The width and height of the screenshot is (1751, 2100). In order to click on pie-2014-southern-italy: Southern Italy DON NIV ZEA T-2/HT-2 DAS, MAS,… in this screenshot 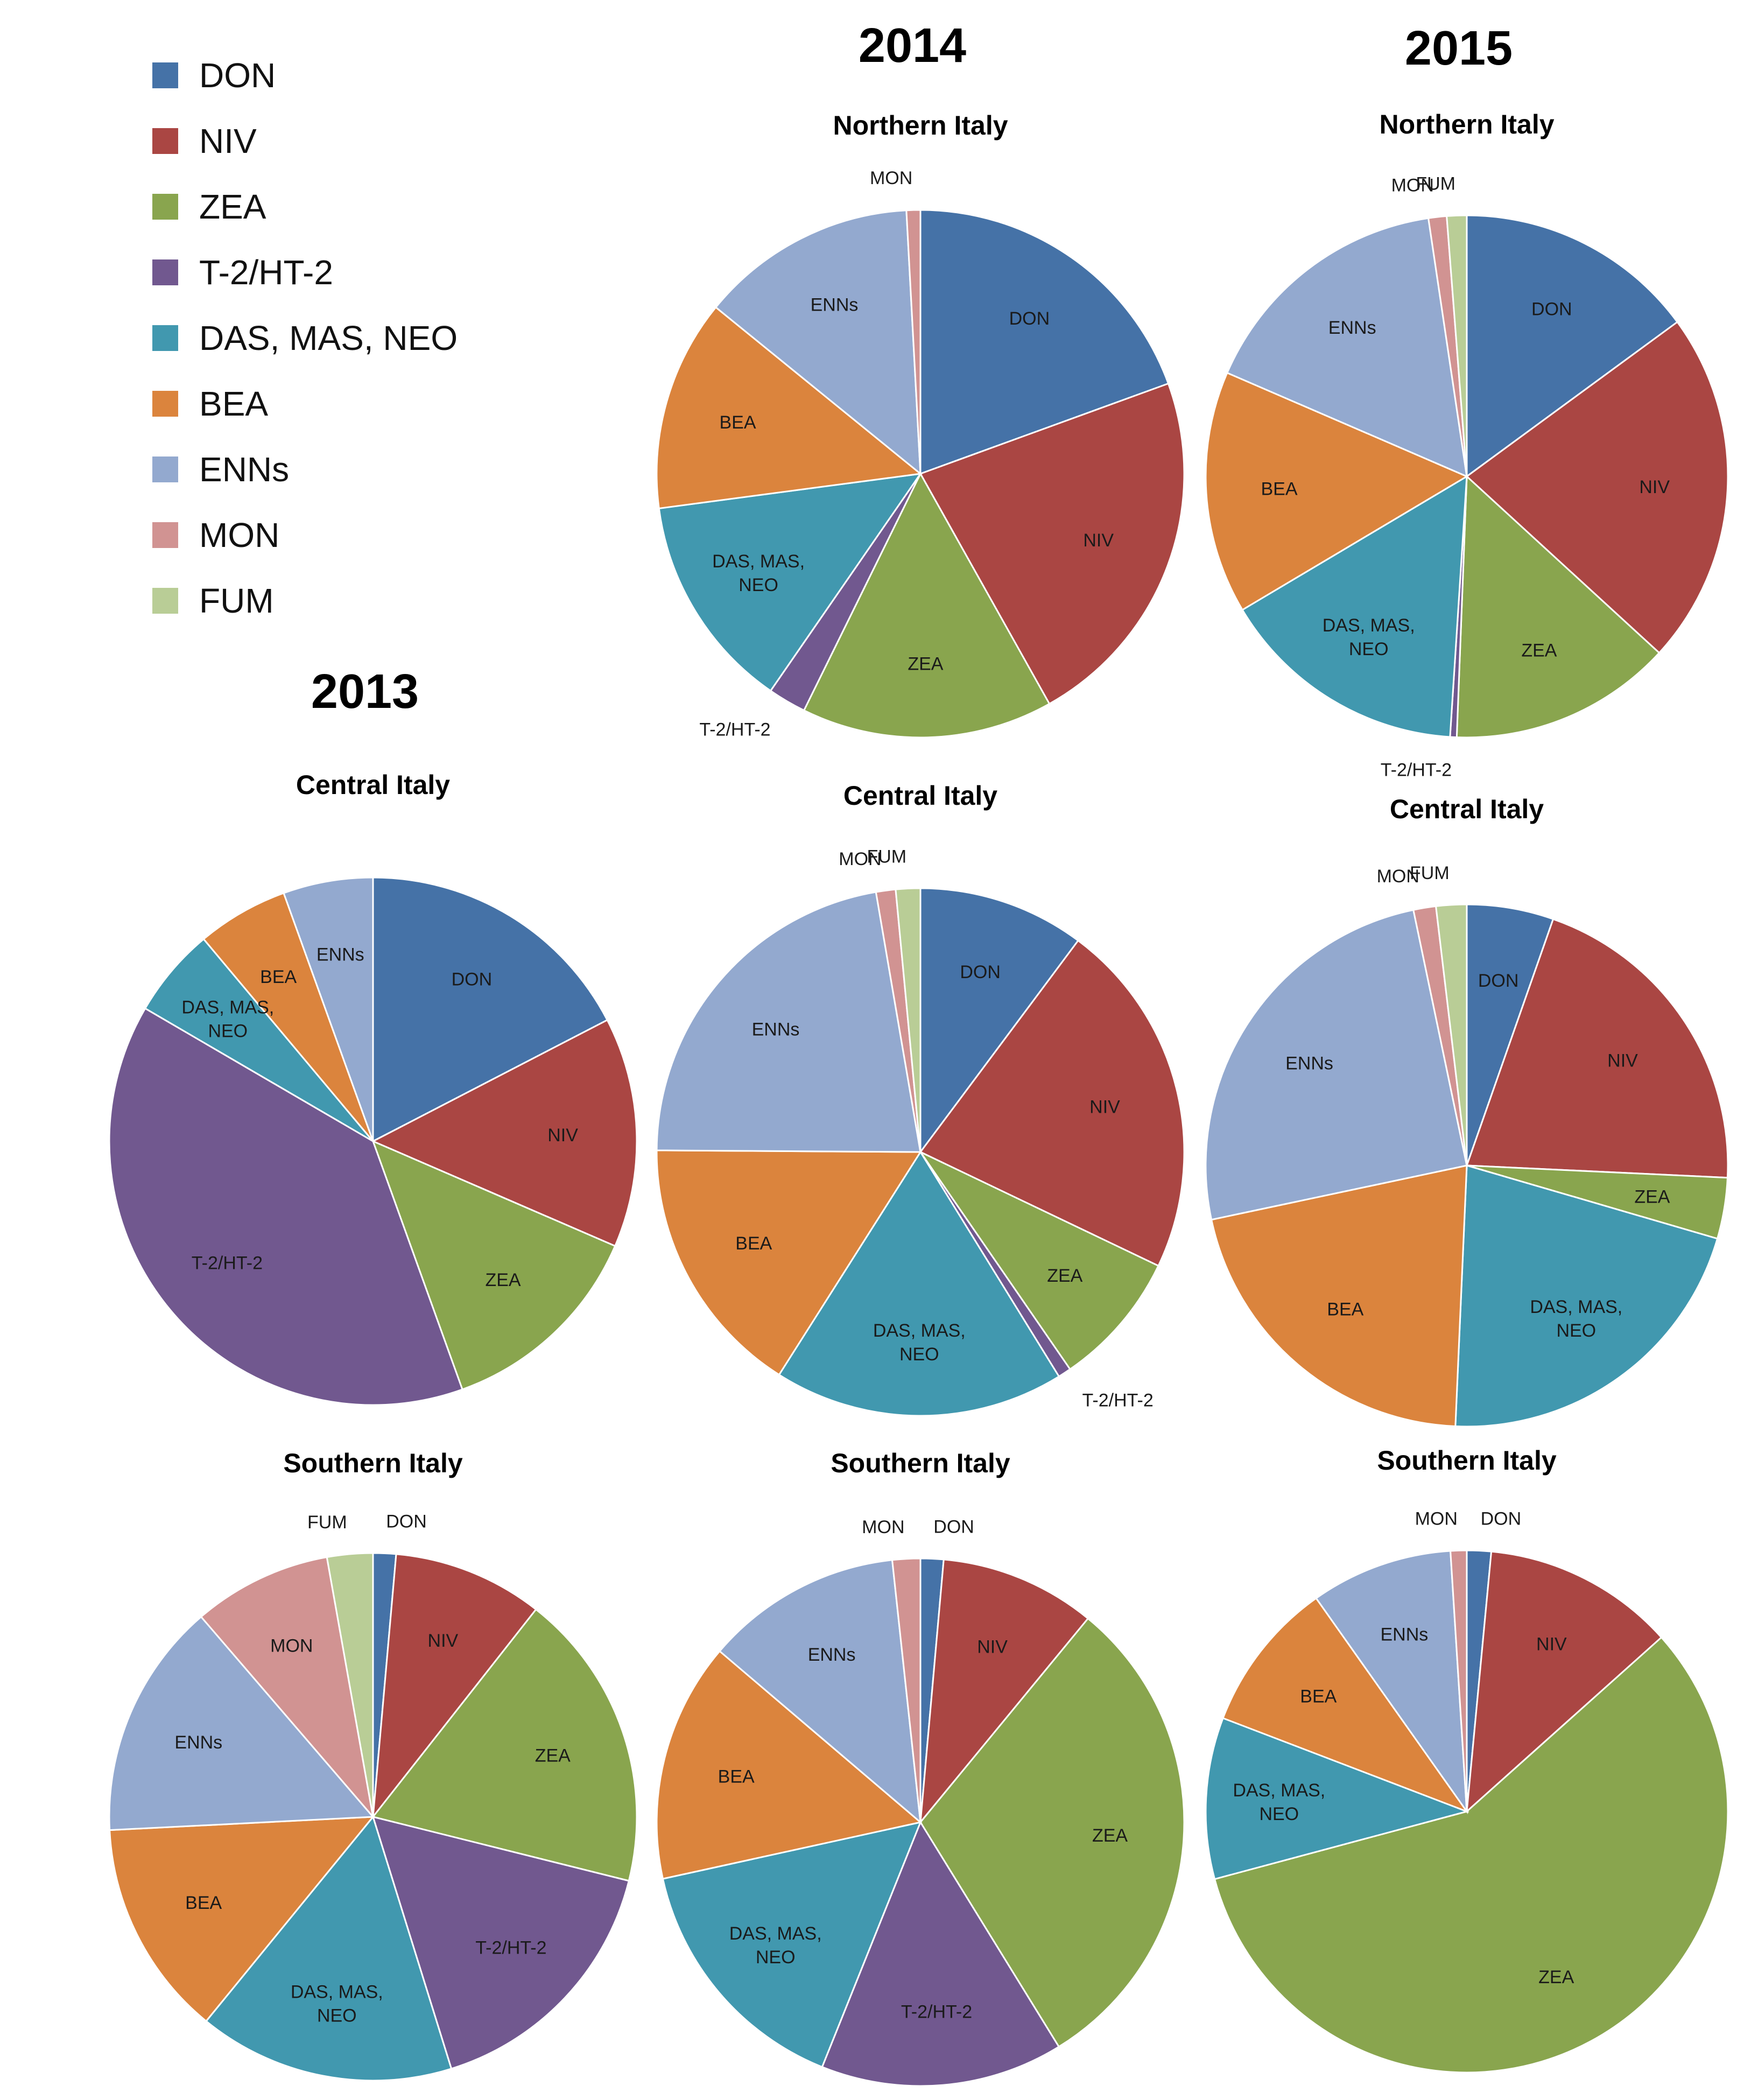, I will do `click(920, 1768)`.